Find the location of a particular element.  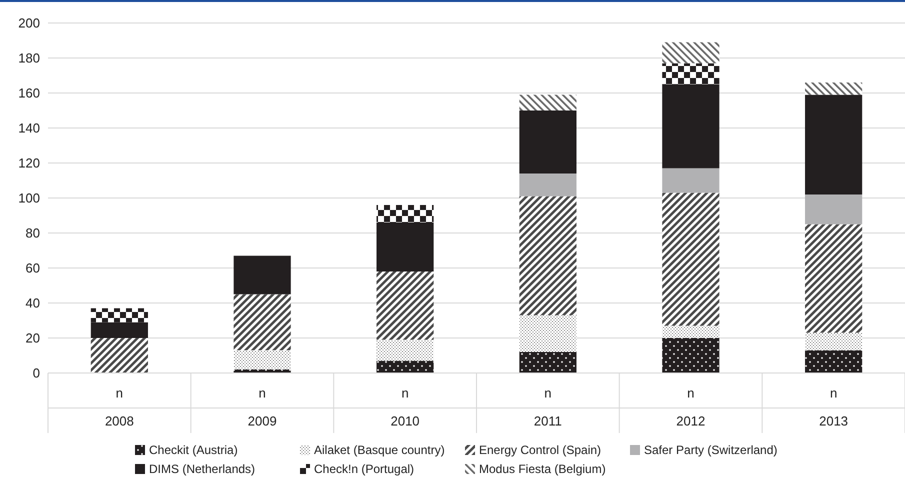

y-tick-label: 100 is located at coordinates (29, 198).